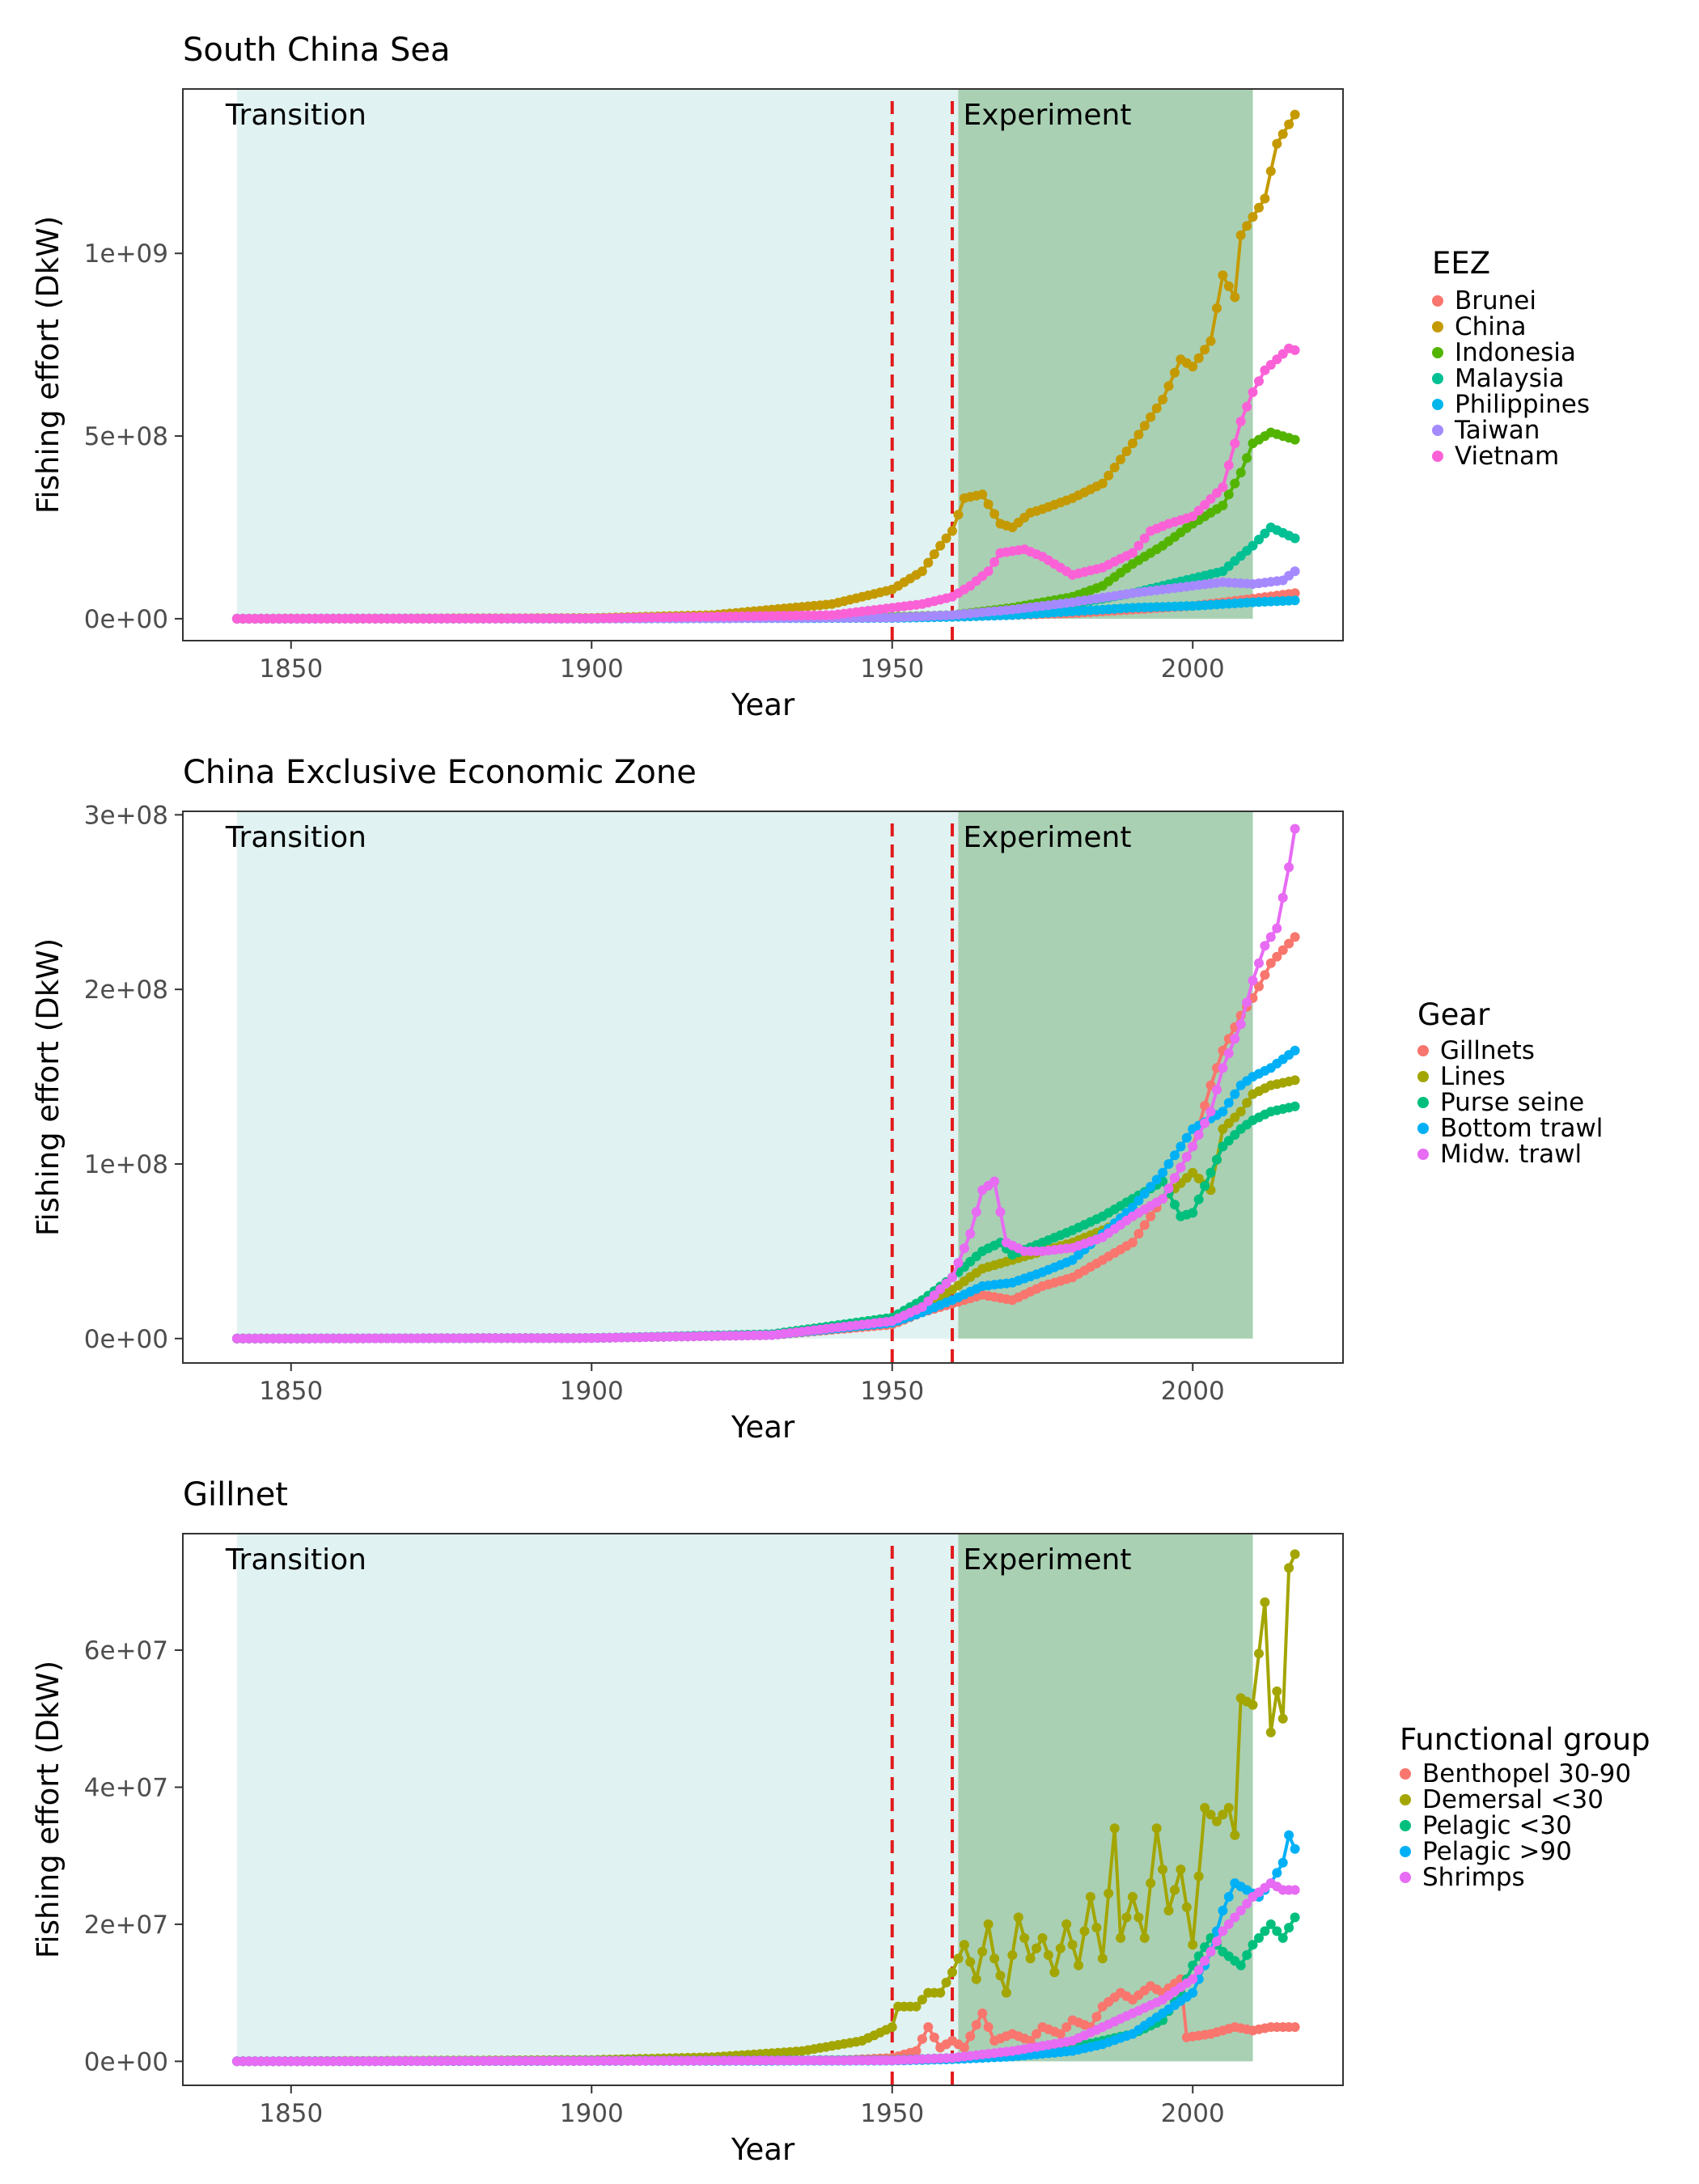  What do you see at coordinates (1479, 326) in the screenshot?
I see `legend-item: China` at bounding box center [1479, 326].